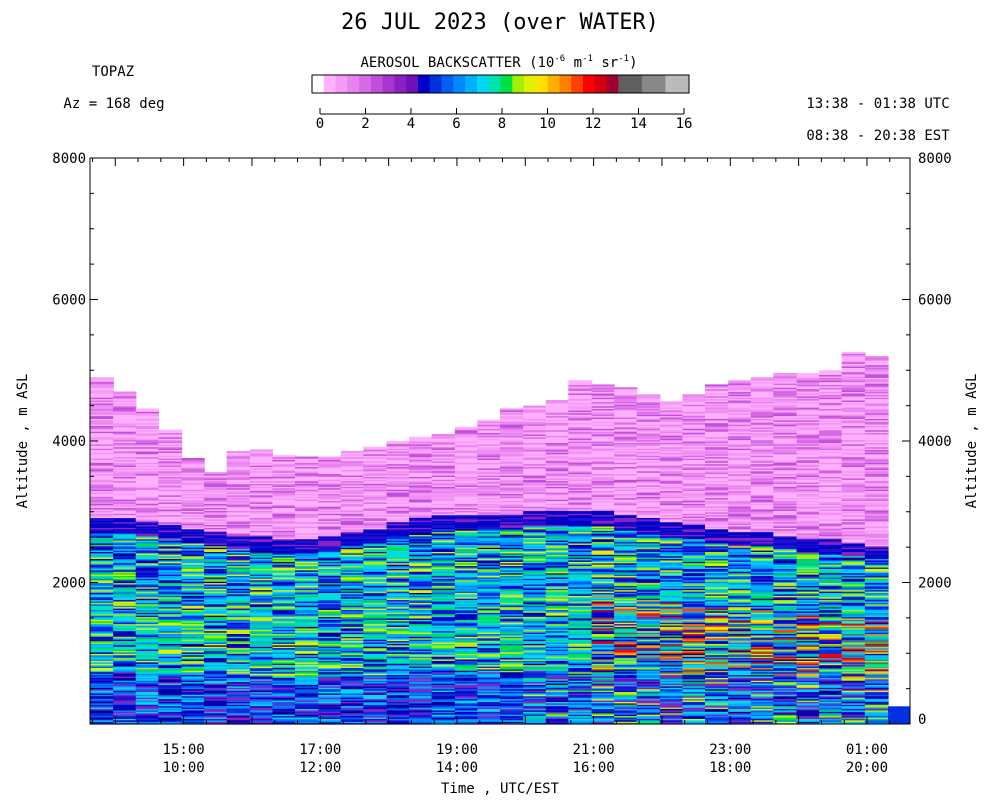 Image resolution: width=1000 pixels, height=800 pixels. What do you see at coordinates (365, 124) in the screenshot?
I see `colorbar-tick-label: 2` at bounding box center [365, 124].